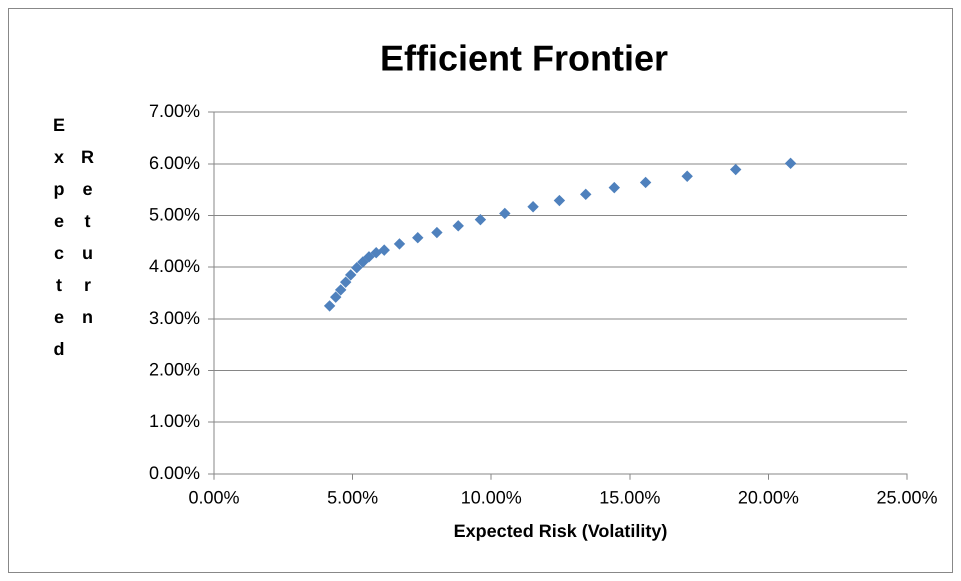  Describe the element at coordinates (174, 472) in the screenshot. I see `y-tick-label: 0.00%` at that location.